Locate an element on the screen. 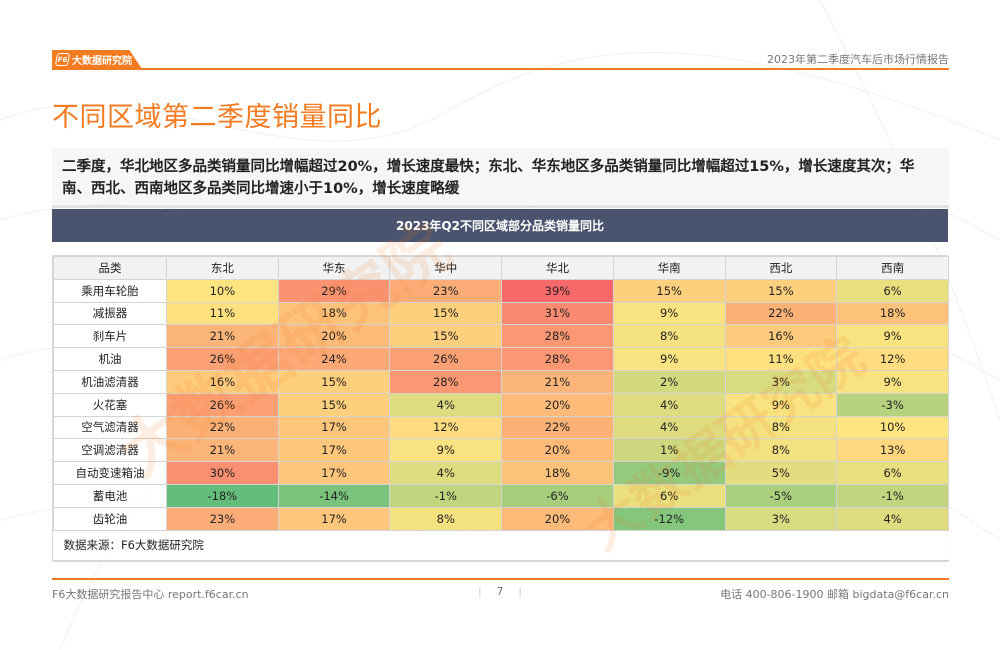 The image size is (1000, 650). heatmap-cell: -9% is located at coordinates (669, 473).